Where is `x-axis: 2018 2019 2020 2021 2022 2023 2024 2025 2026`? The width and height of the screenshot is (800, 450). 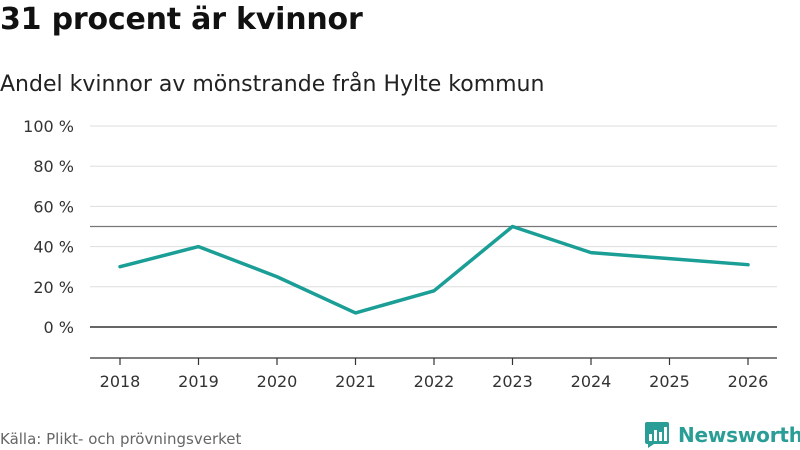
x-axis: 2018 2019 2020 2021 2022 2023 2024 2025 2026 is located at coordinates (433, 374).